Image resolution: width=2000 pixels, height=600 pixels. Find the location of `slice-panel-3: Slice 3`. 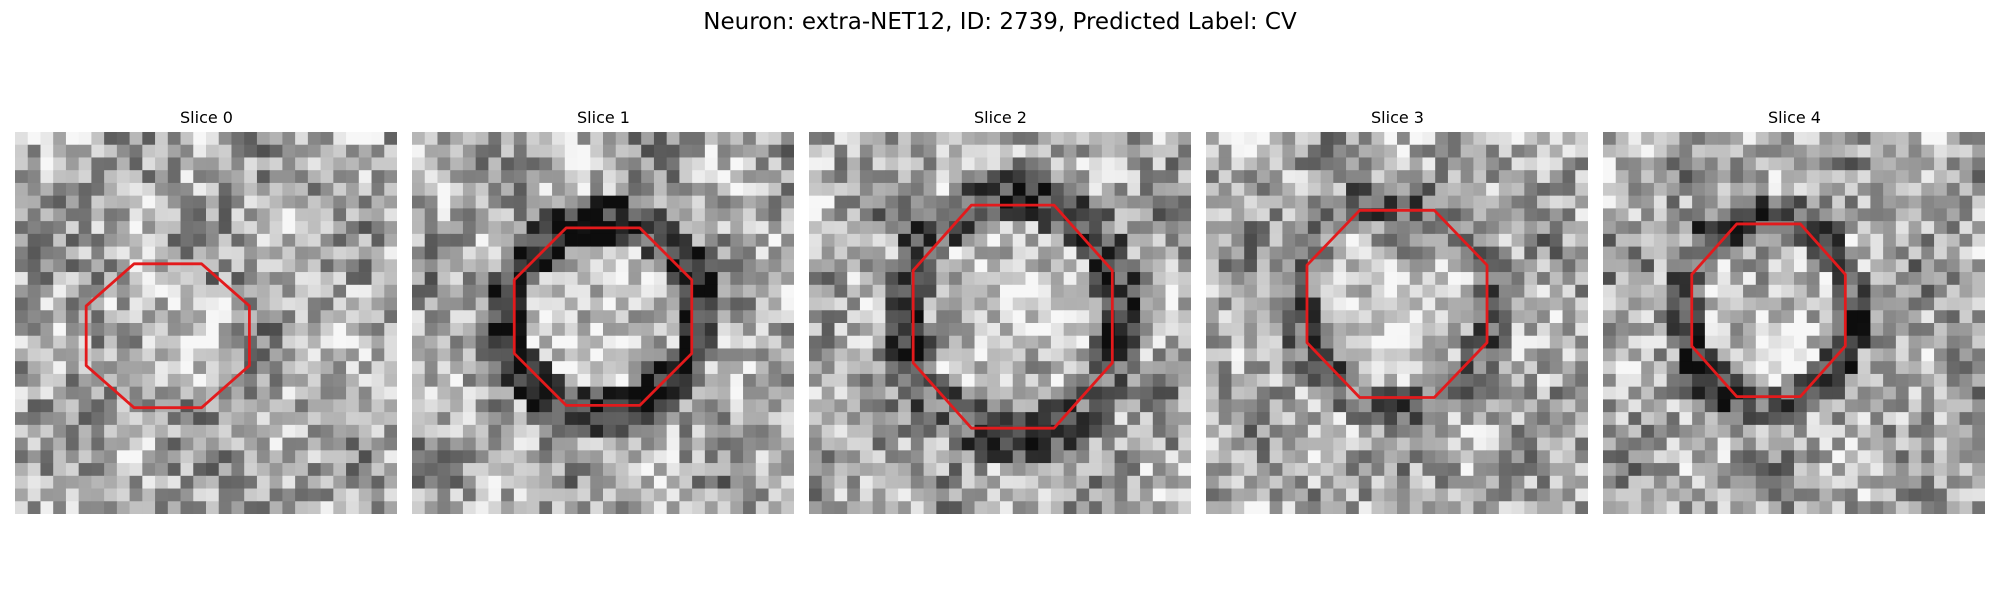

slice-panel-3: Slice 3 is located at coordinates (1397, 309).